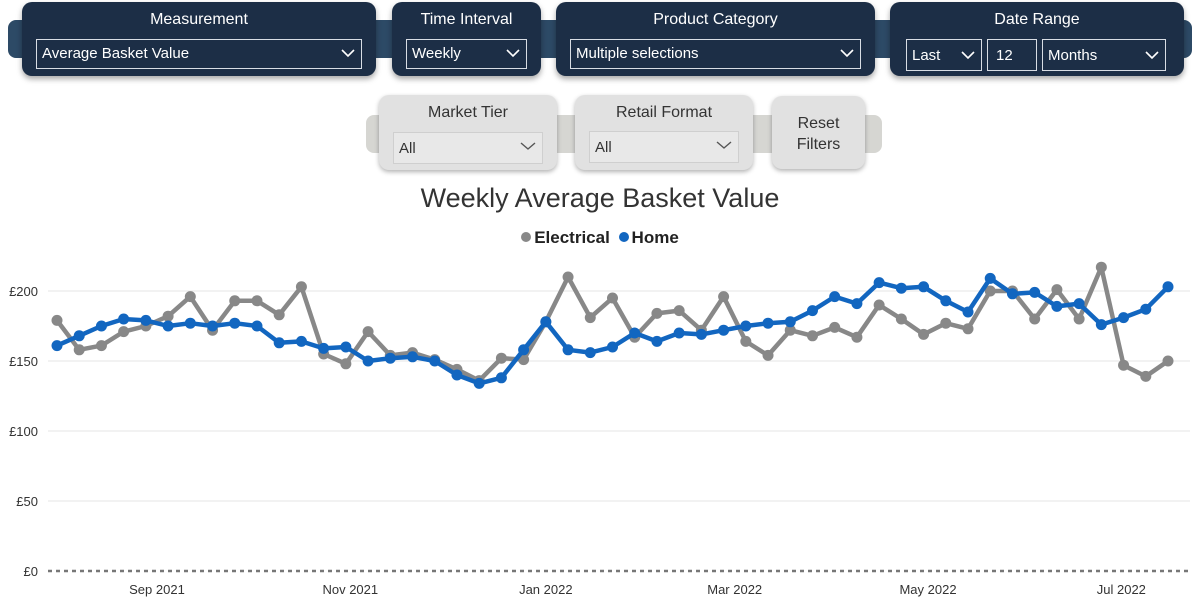 The image size is (1200, 600). I want to click on date-range-count-input: 12, so click(1012, 55).